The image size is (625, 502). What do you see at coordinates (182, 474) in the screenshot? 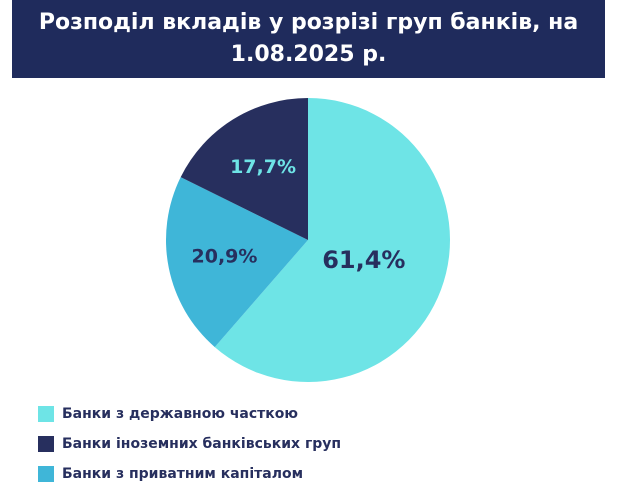
I see `legend-label: Банки з приватним капіталом` at bounding box center [182, 474].